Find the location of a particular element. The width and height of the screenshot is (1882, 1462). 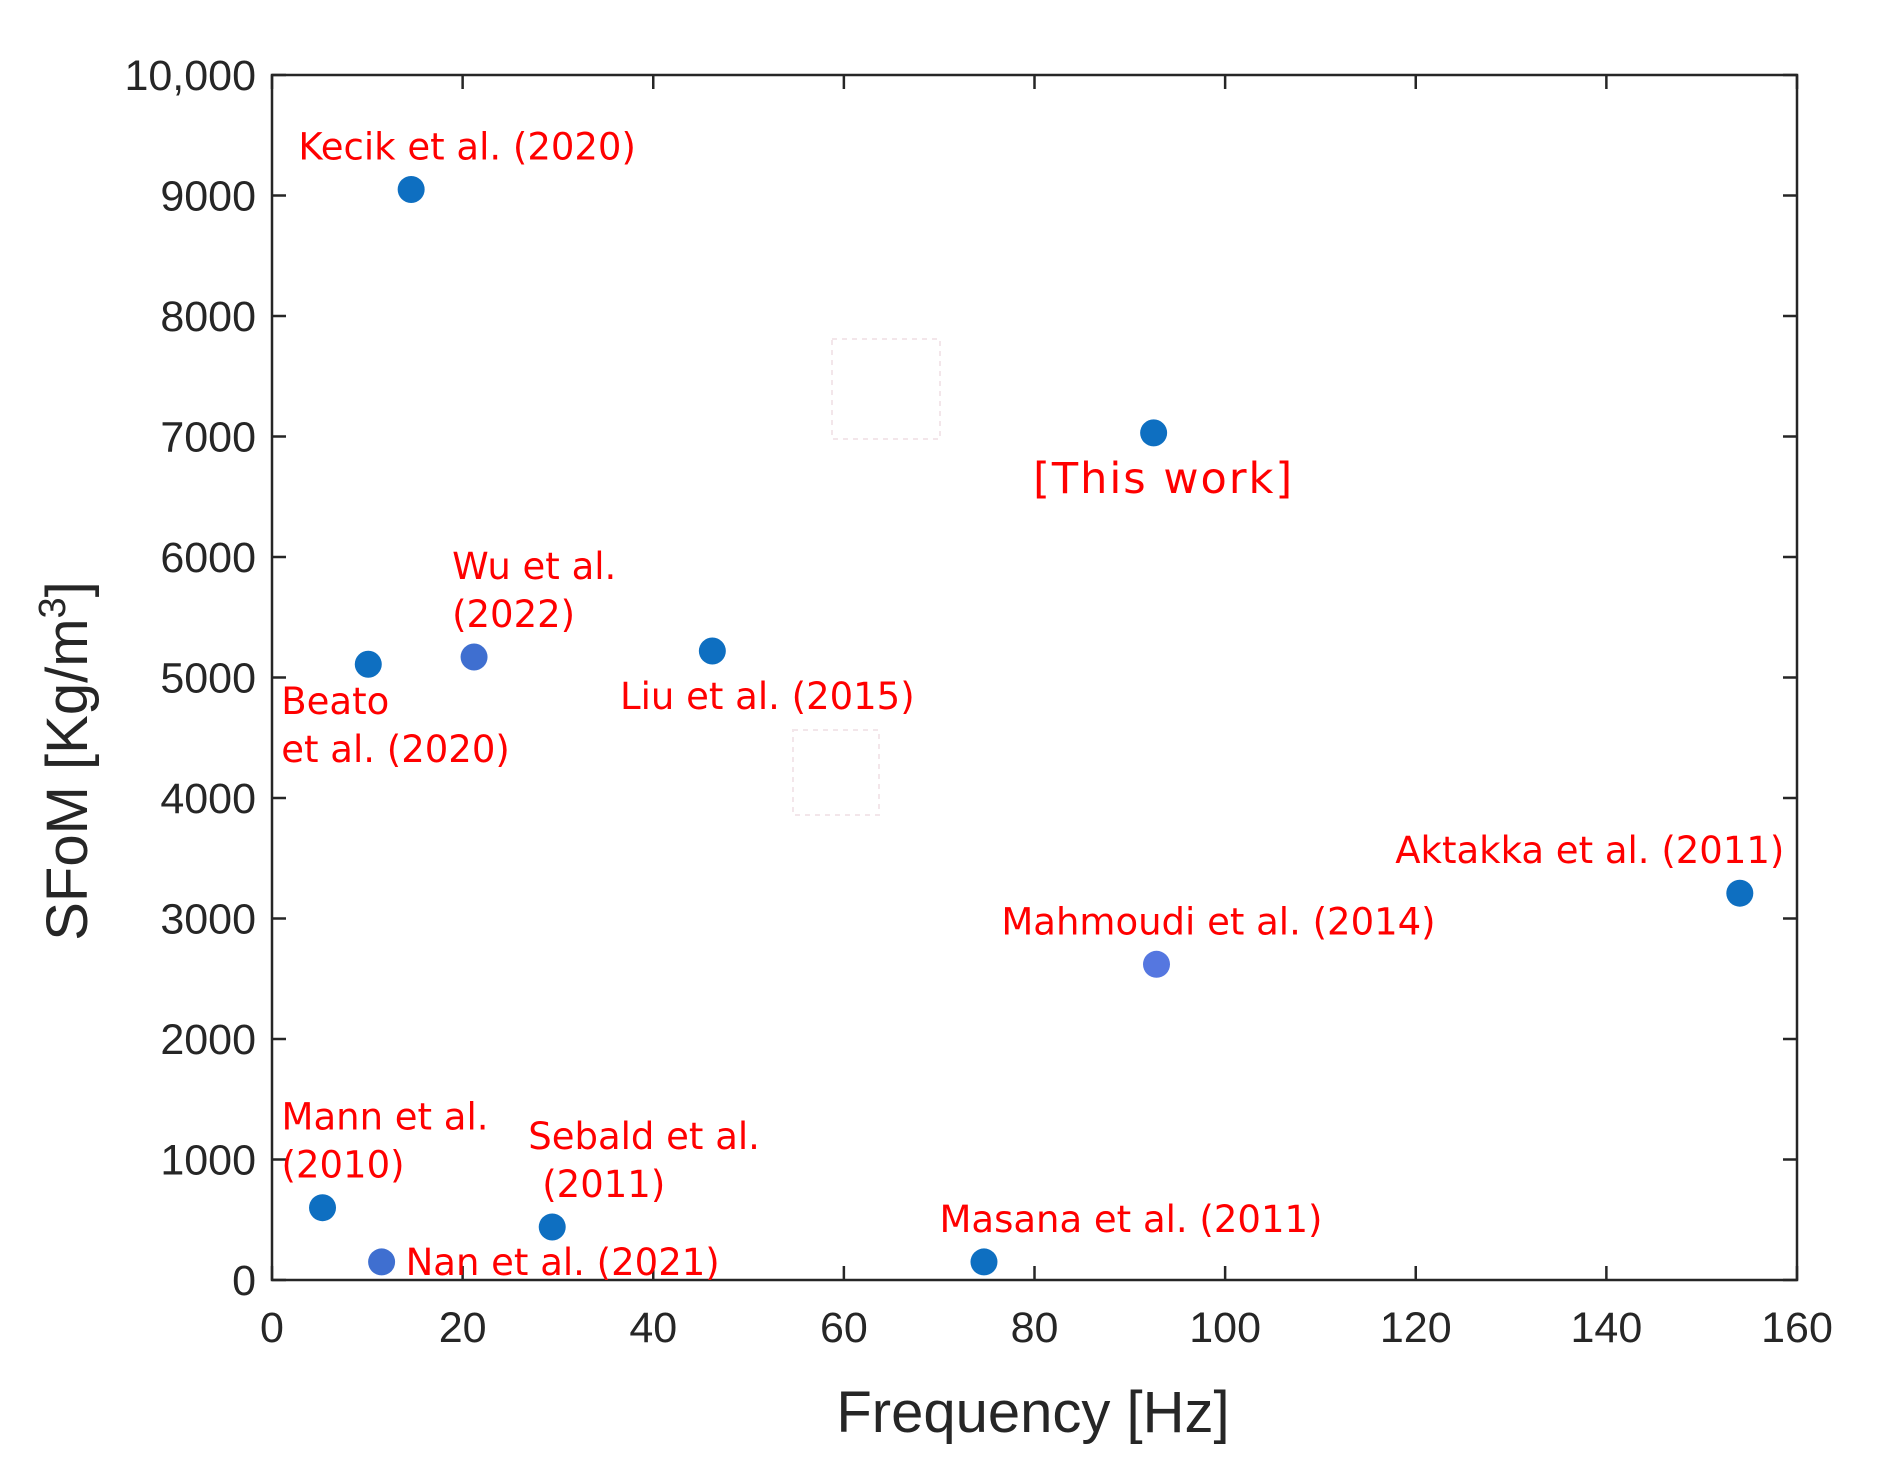

x-axis-title: Frequency [Hz] is located at coordinates (1032, 1412).